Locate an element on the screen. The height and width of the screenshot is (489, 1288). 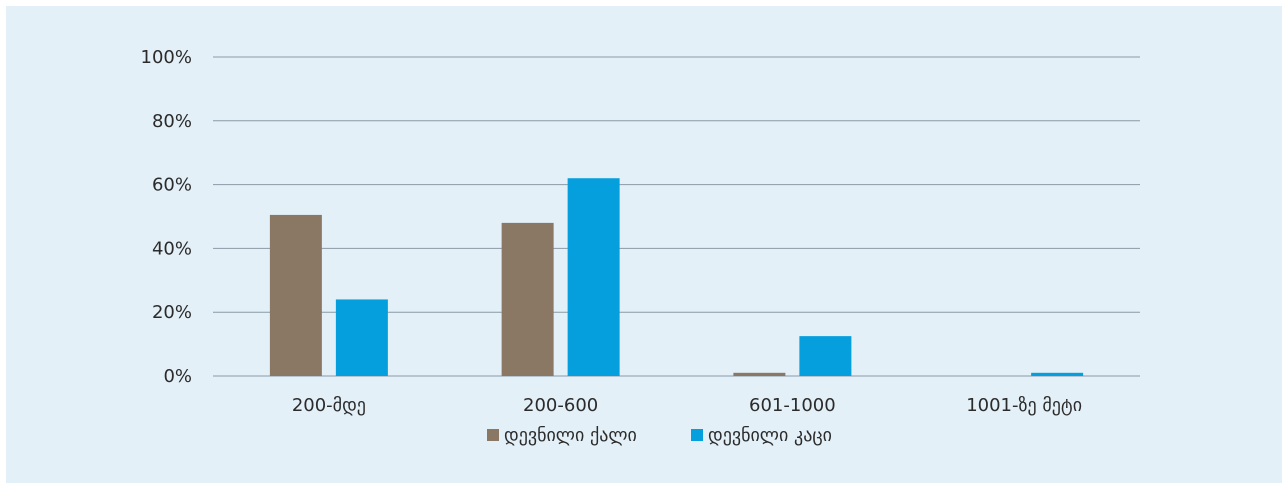
legend-swatch-series0 is located at coordinates (493, 435).